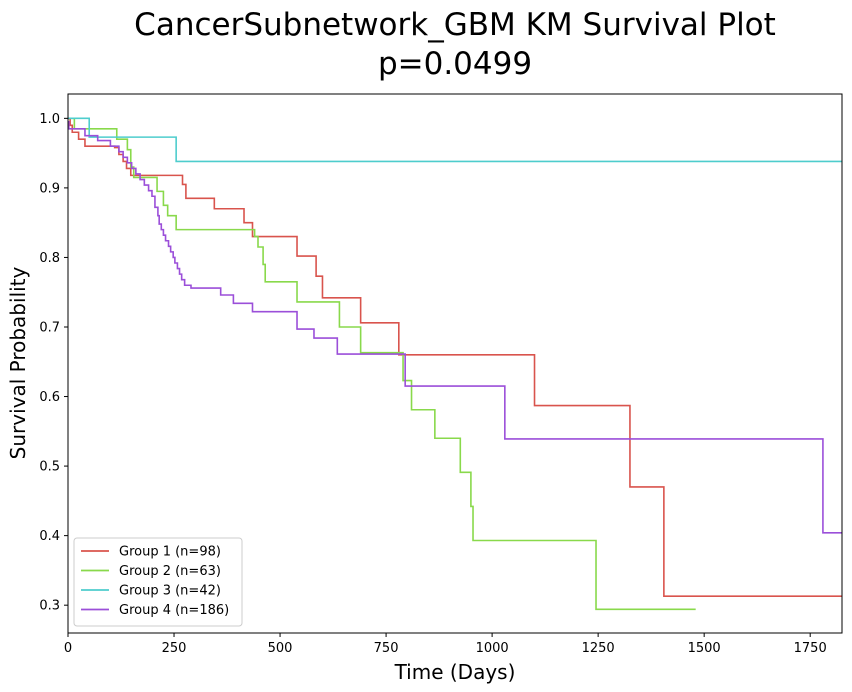 The image size is (852, 692). Describe the element at coordinates (492, 648) in the screenshot. I see `x-tick-label: 1000` at that location.